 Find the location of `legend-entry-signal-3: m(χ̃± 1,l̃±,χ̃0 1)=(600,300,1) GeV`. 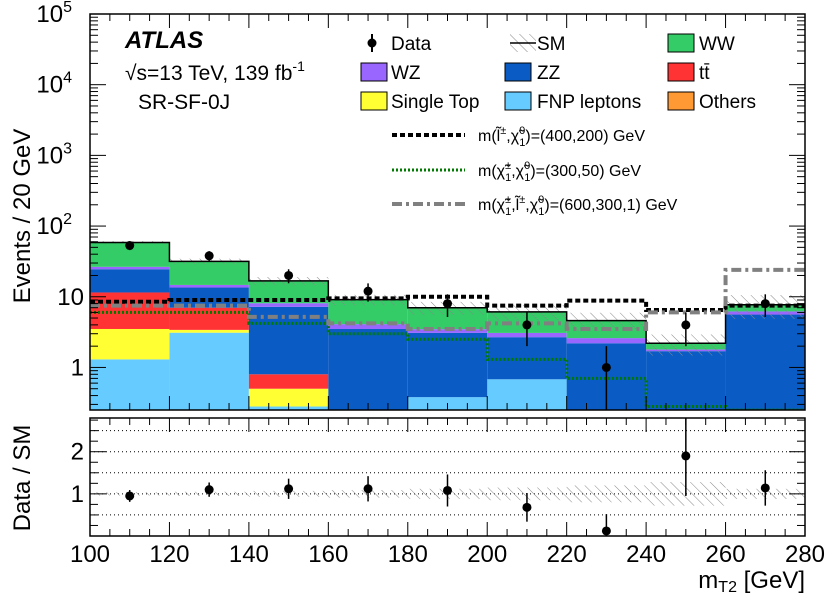

legend-entry-signal-3: m(χ̃± 1,l̃±,χ̃0 1)=(600,300,1) GeV is located at coordinates (535, 206).